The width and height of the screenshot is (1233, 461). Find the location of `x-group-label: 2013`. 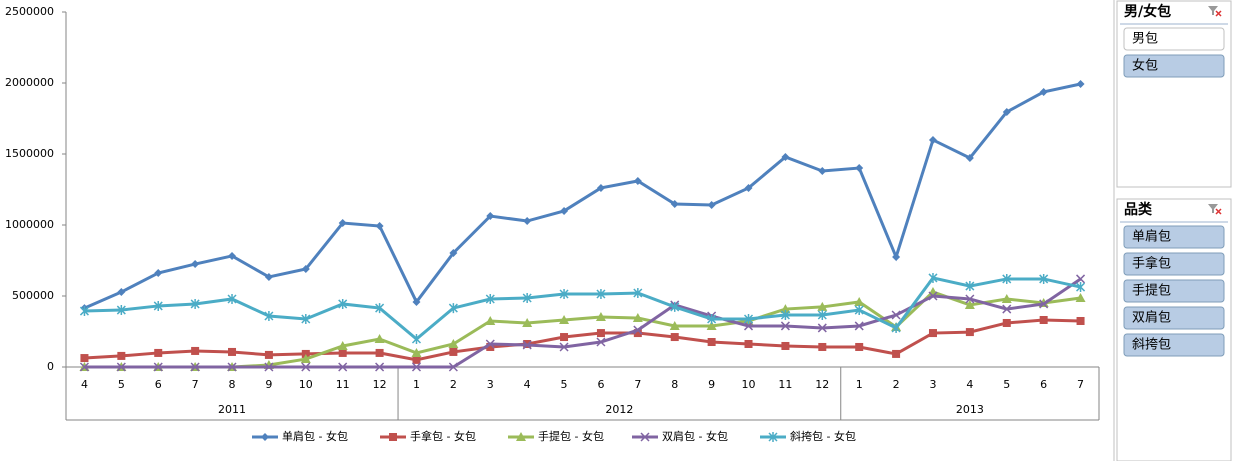

x-group-label: 2013 is located at coordinates (970, 409).